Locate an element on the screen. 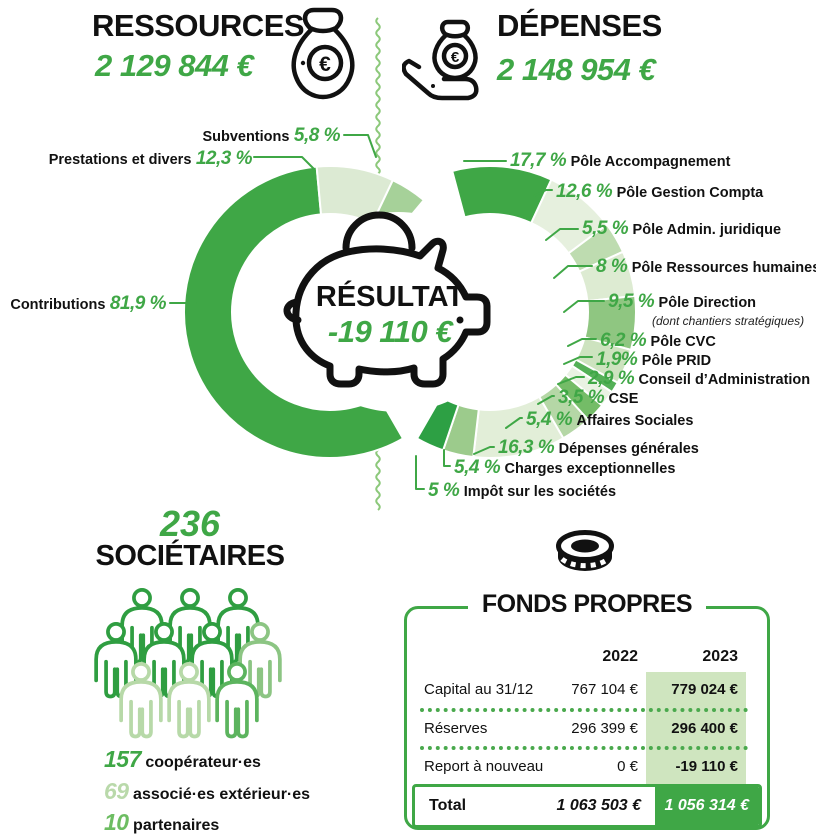 The width and height of the screenshot is (816, 838). fonds-propres-title-wrap: FONDS PROPRES is located at coordinates (587, 604).